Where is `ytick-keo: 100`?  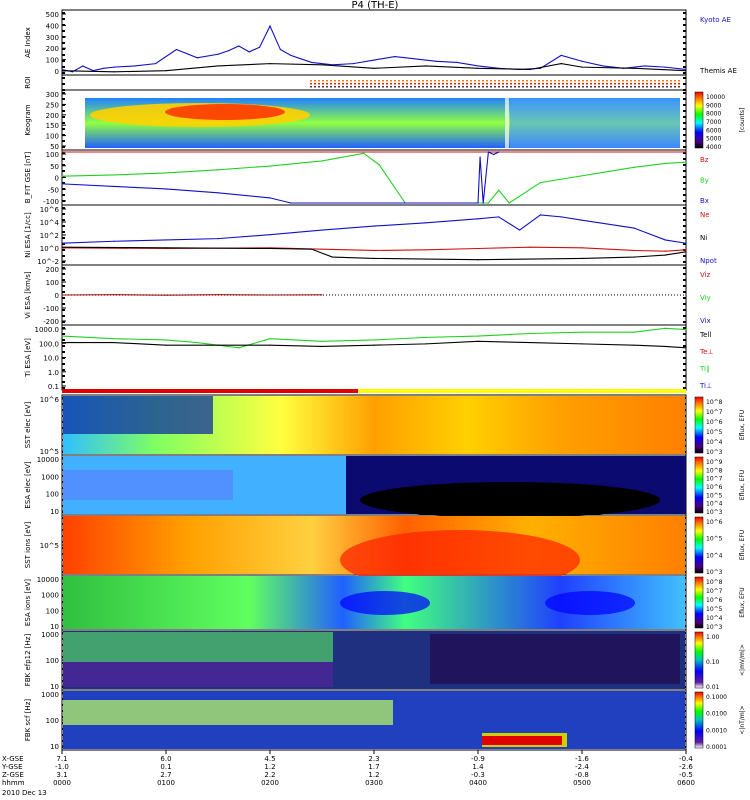
ytick-keo: 100 is located at coordinates (52, 137).